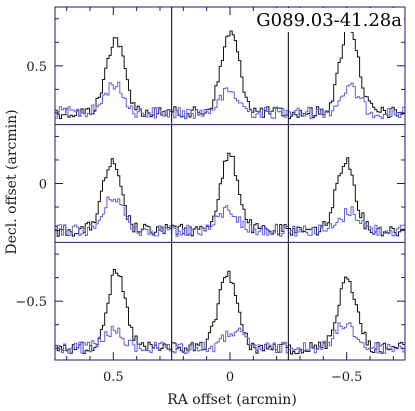 Image resolution: width=415 pixels, height=411 pixels. I want to click on spectrum-blue-r0-c0, so click(114, 100).